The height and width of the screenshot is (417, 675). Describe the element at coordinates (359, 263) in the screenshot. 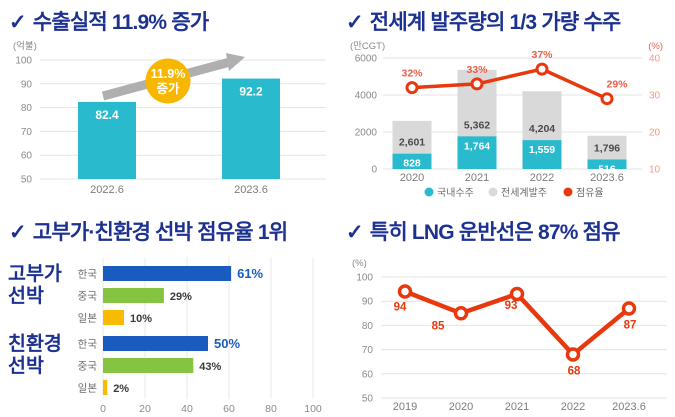

I see `y-axis-unit: (%)` at that location.